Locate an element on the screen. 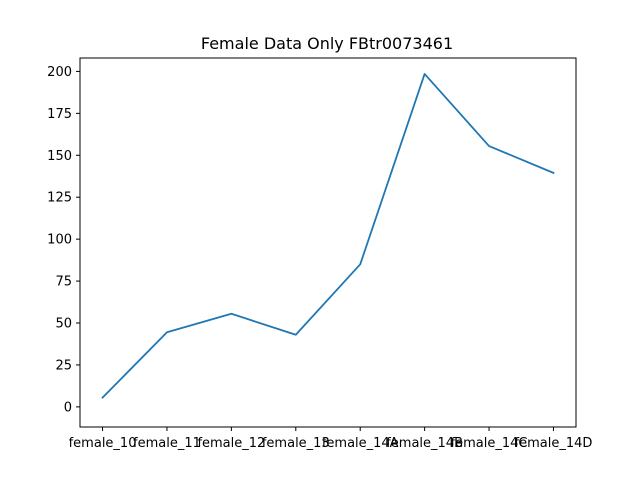 This screenshot has width=640, height=480. x-tick-label: female_13 is located at coordinates (296, 443).